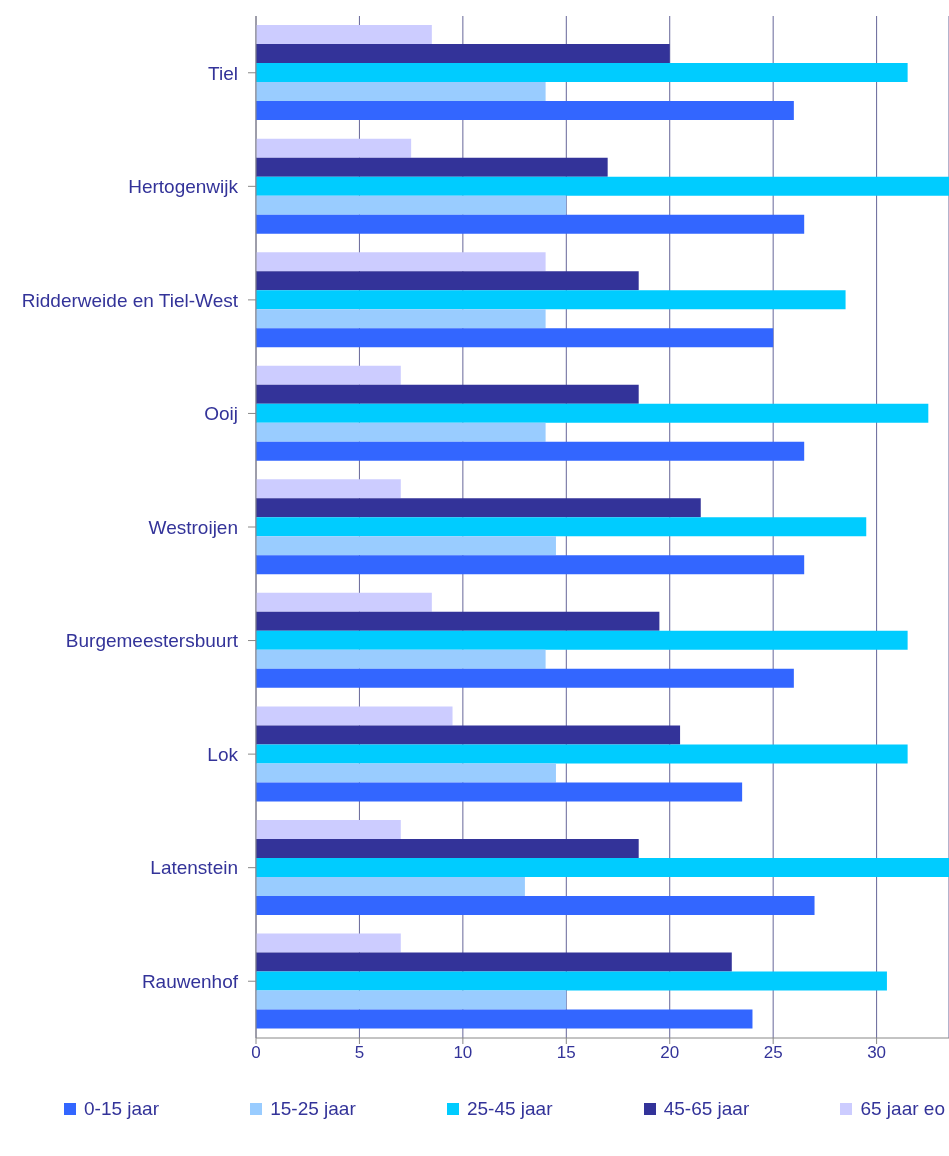 The width and height of the screenshot is (949, 1156). Describe the element at coordinates (312, 1109) in the screenshot. I see `legend-label: 15-25 jaar` at that location.